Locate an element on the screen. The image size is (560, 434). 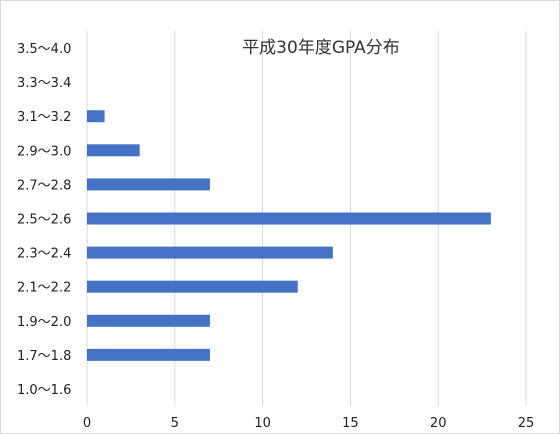
y-tick-label-9: 3.3〜3.4 is located at coordinates (44, 83).